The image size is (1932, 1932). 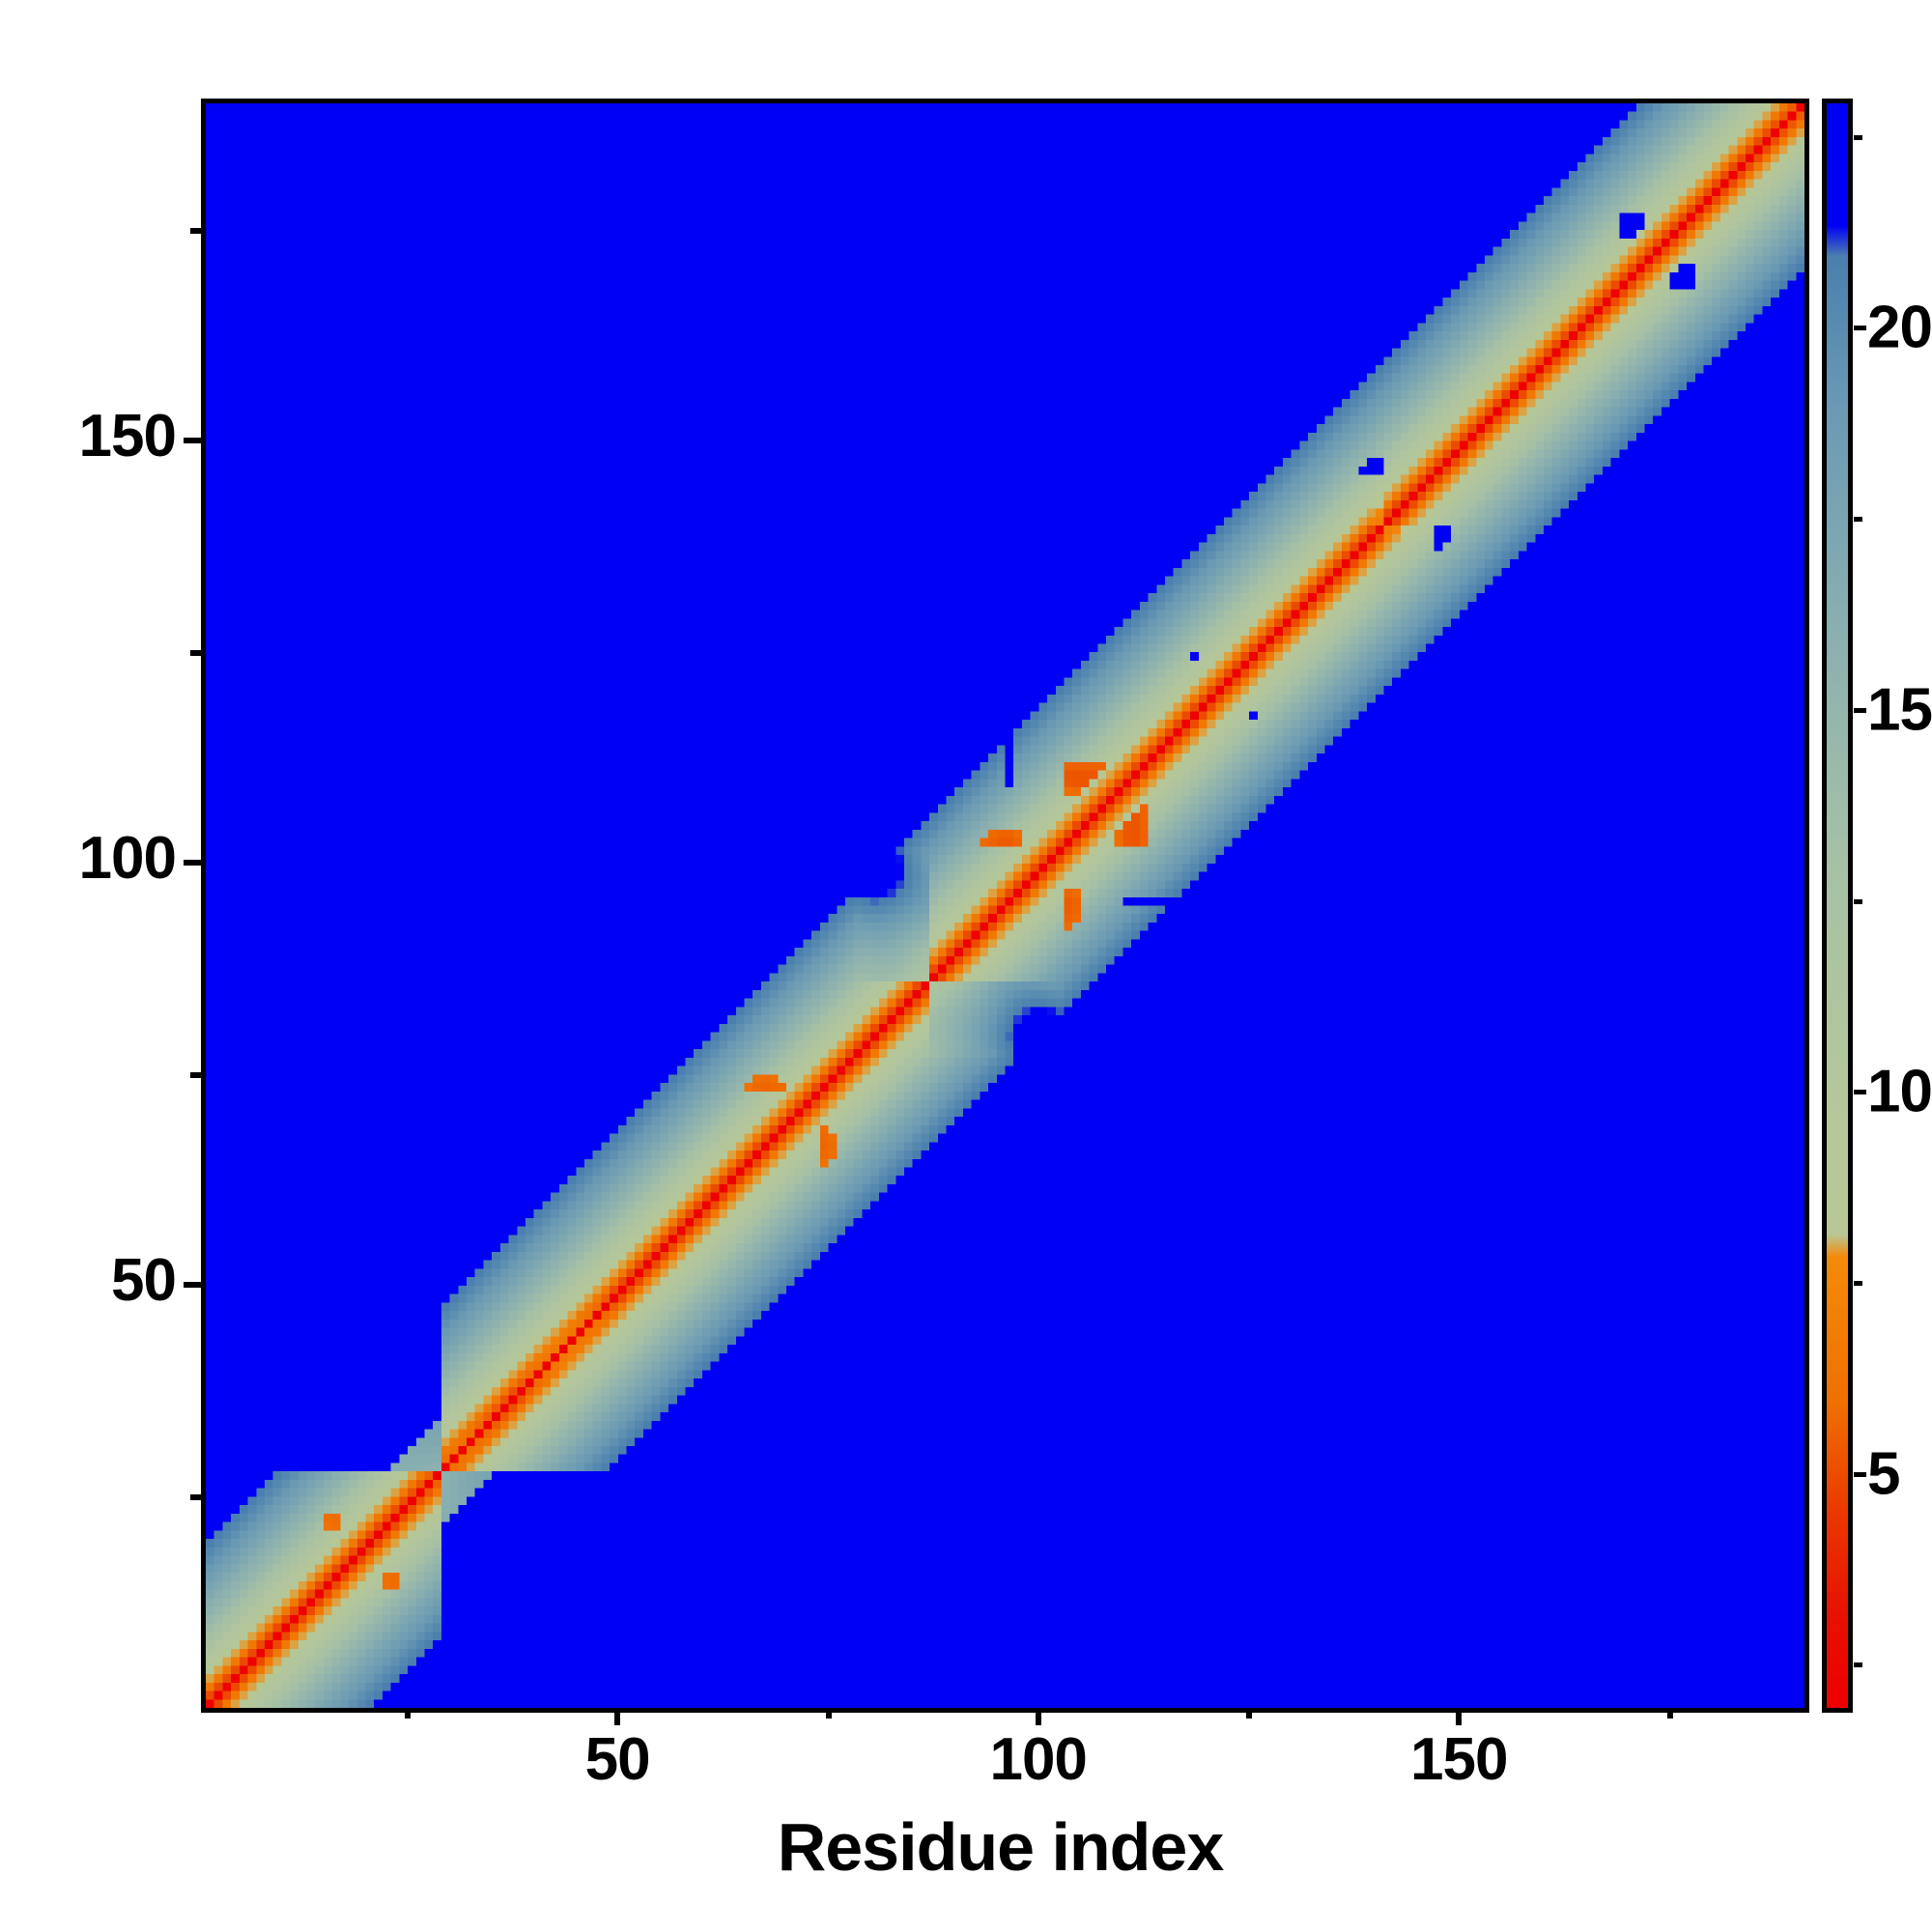 What do you see at coordinates (1883, 1474) in the screenshot?
I see `colorbar-tick-label-5: 5` at bounding box center [1883, 1474].